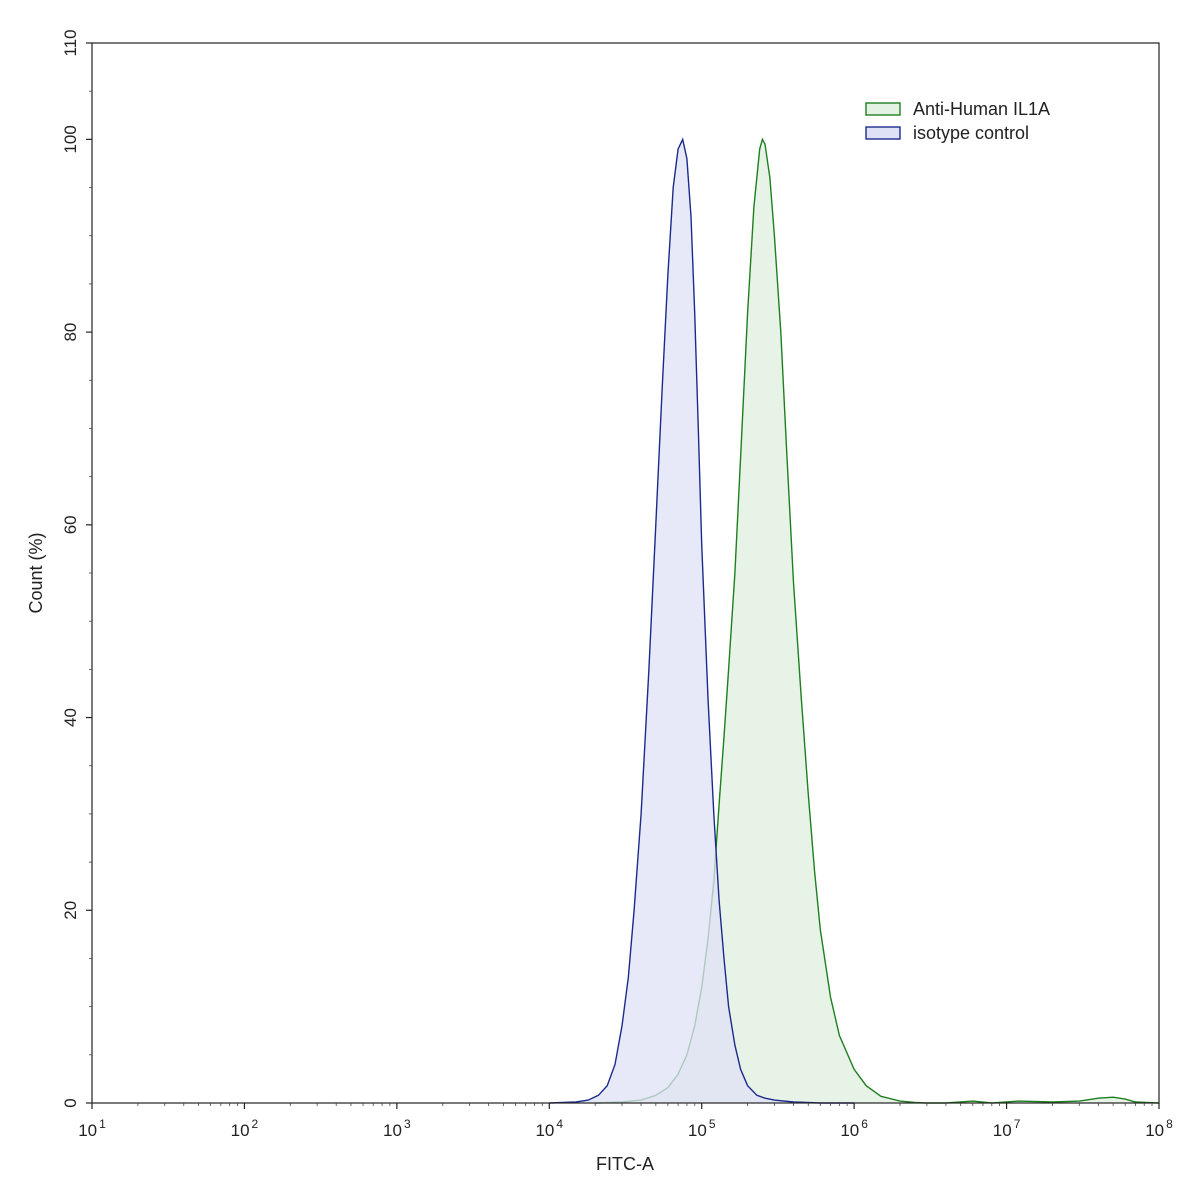 This screenshot has width=1197, height=1193. What do you see at coordinates (981, 109) in the screenshot?
I see `legend-label: Anti-Human IL1A` at bounding box center [981, 109].